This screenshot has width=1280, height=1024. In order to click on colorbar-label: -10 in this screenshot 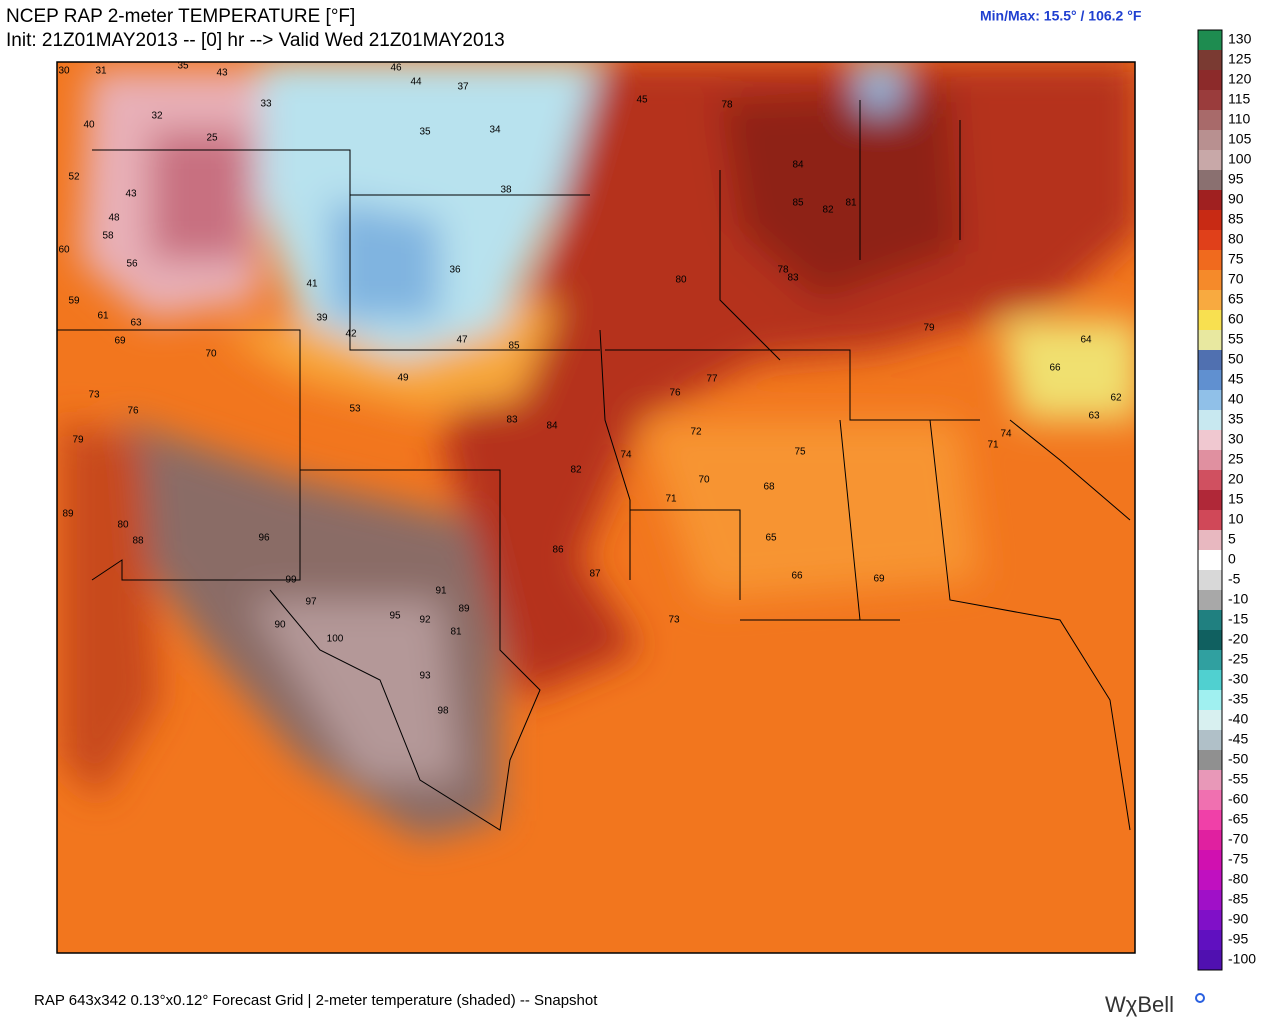, I will do `click(1238, 599)`.